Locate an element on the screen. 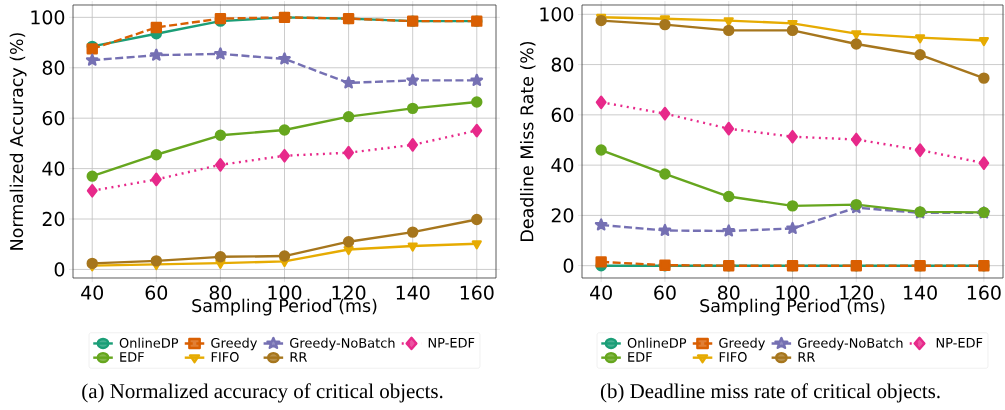  y-axis-title: Deadline Miss Rate (%) is located at coordinates (527, 141).